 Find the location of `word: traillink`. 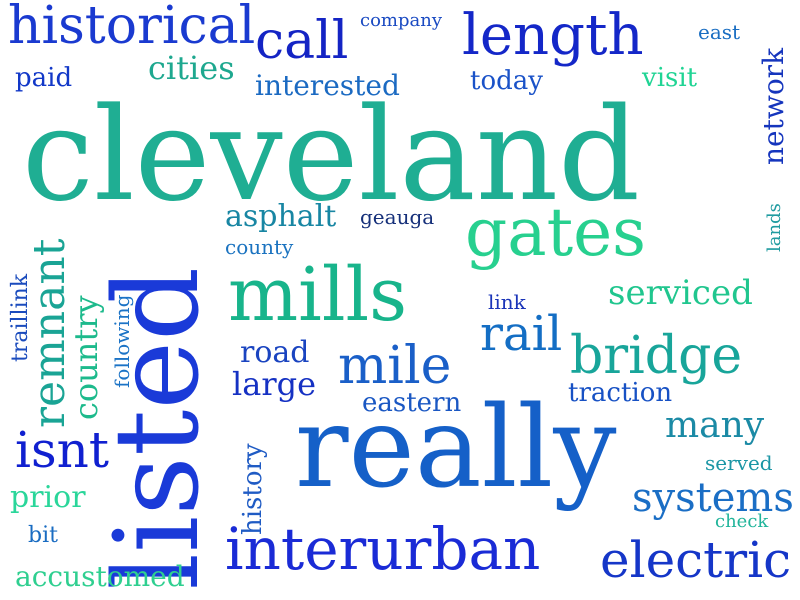

word: traillink is located at coordinates (20, 317).